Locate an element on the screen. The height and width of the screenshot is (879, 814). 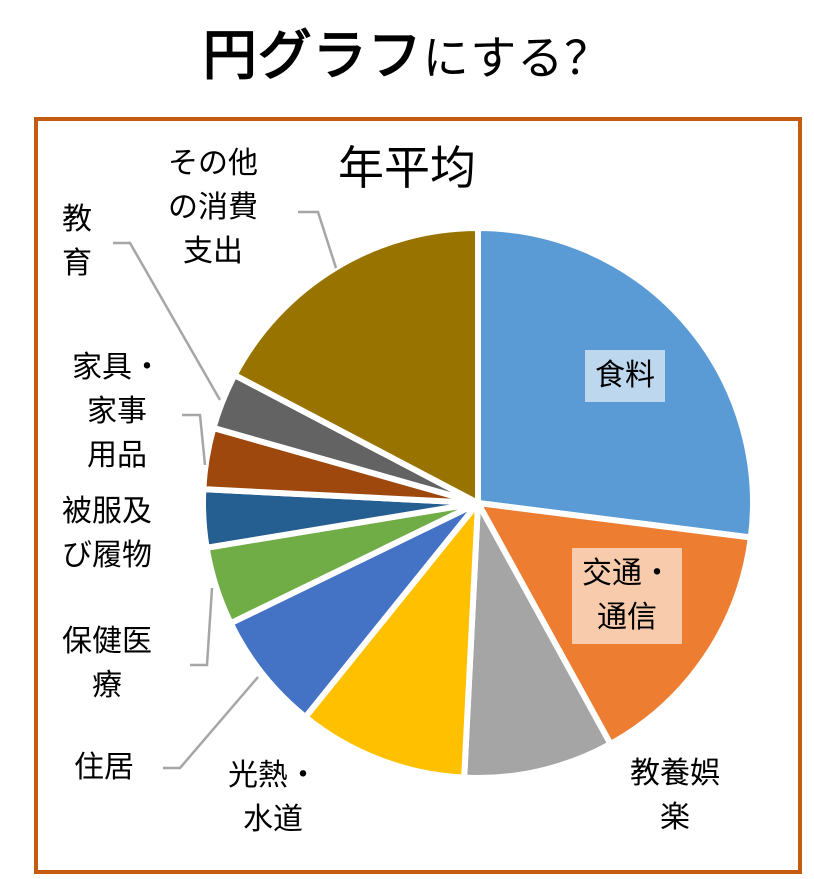
page-title-bold: 円グラフ is located at coordinates (312, 55).